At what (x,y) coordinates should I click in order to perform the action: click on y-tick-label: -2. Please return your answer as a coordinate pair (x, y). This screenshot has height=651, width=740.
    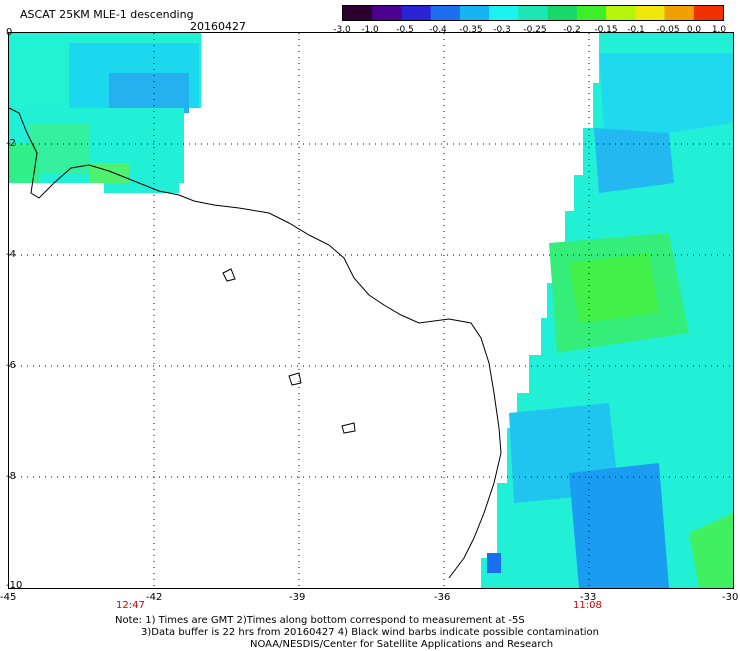
    Looking at the image, I should click on (11, 143).